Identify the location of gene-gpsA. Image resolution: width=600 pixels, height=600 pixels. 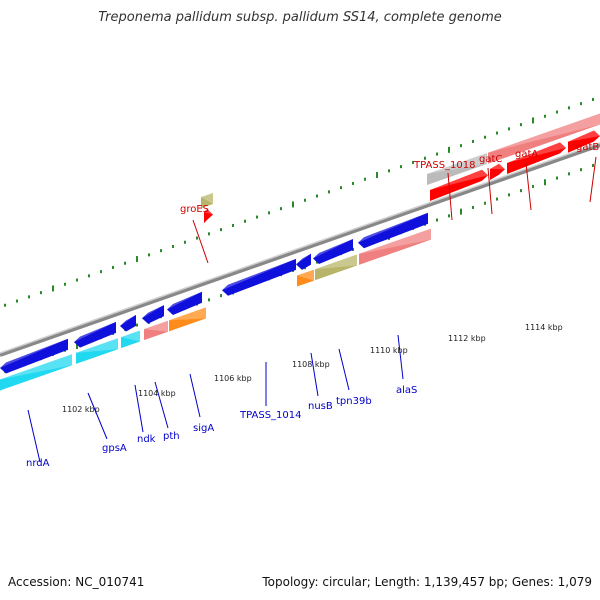
(95, 334).